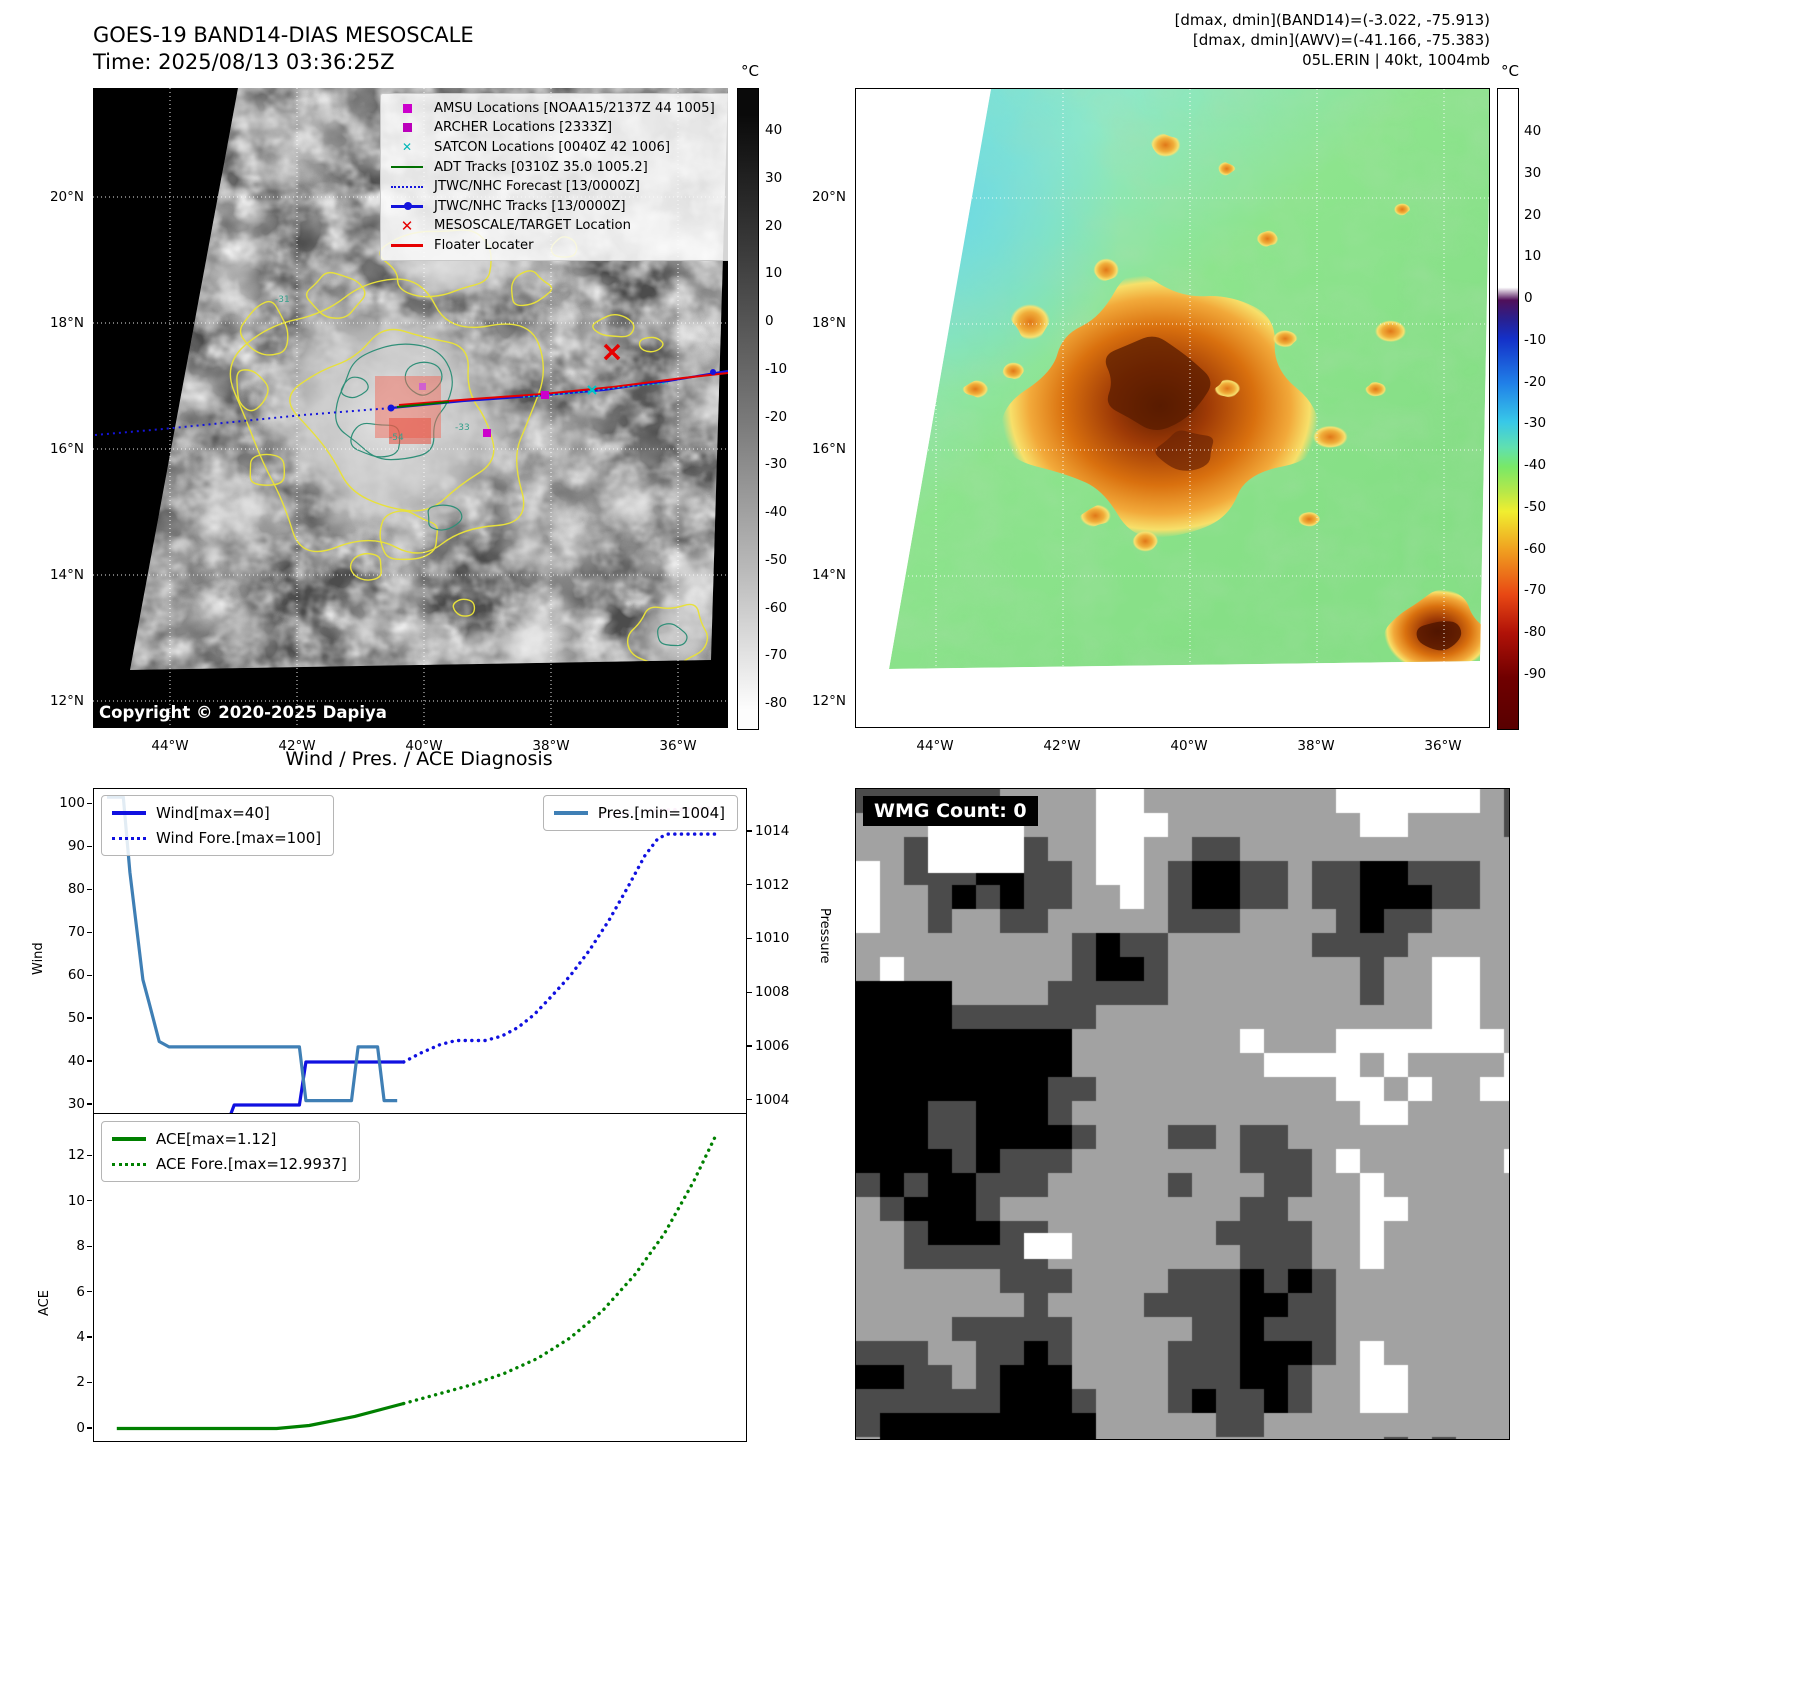 The width and height of the screenshot is (1797, 1690). What do you see at coordinates (372, 369) in the screenshot?
I see `contour-value-labels: -54 -31 -33` at bounding box center [372, 369].